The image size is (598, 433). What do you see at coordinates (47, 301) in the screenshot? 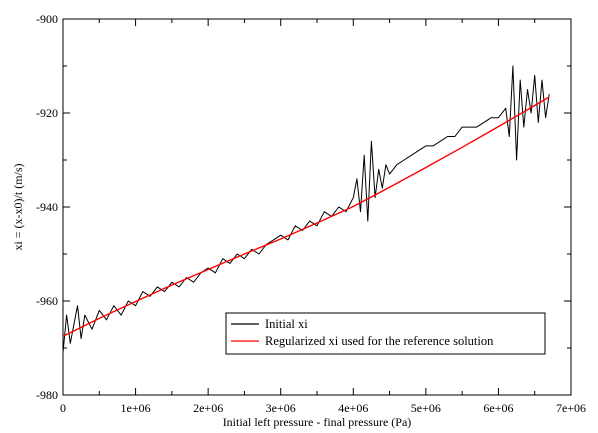
I see `y-tick-label: -960` at bounding box center [47, 301].